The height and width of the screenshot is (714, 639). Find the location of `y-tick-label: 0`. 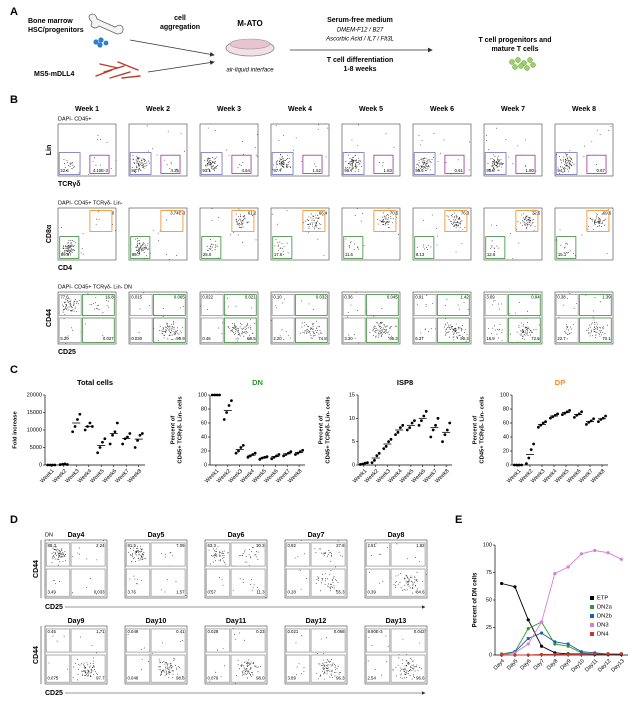

y-tick-label: 0 is located at coordinates (40, 465).